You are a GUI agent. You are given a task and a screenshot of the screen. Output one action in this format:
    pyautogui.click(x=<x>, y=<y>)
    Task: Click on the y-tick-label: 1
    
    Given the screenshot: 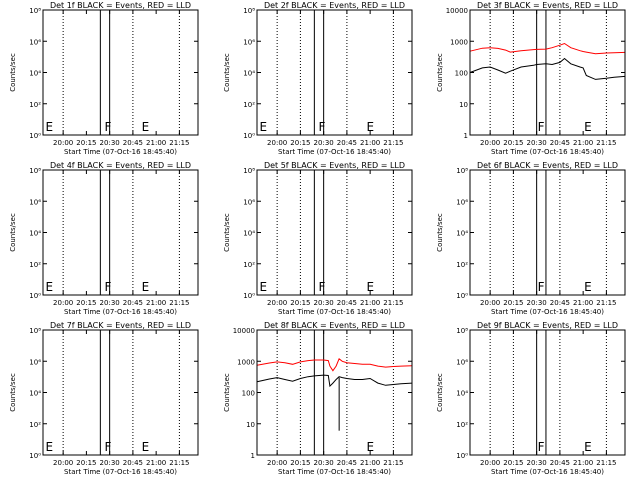 What is the action you would take?
    pyautogui.click(x=466, y=136)
    